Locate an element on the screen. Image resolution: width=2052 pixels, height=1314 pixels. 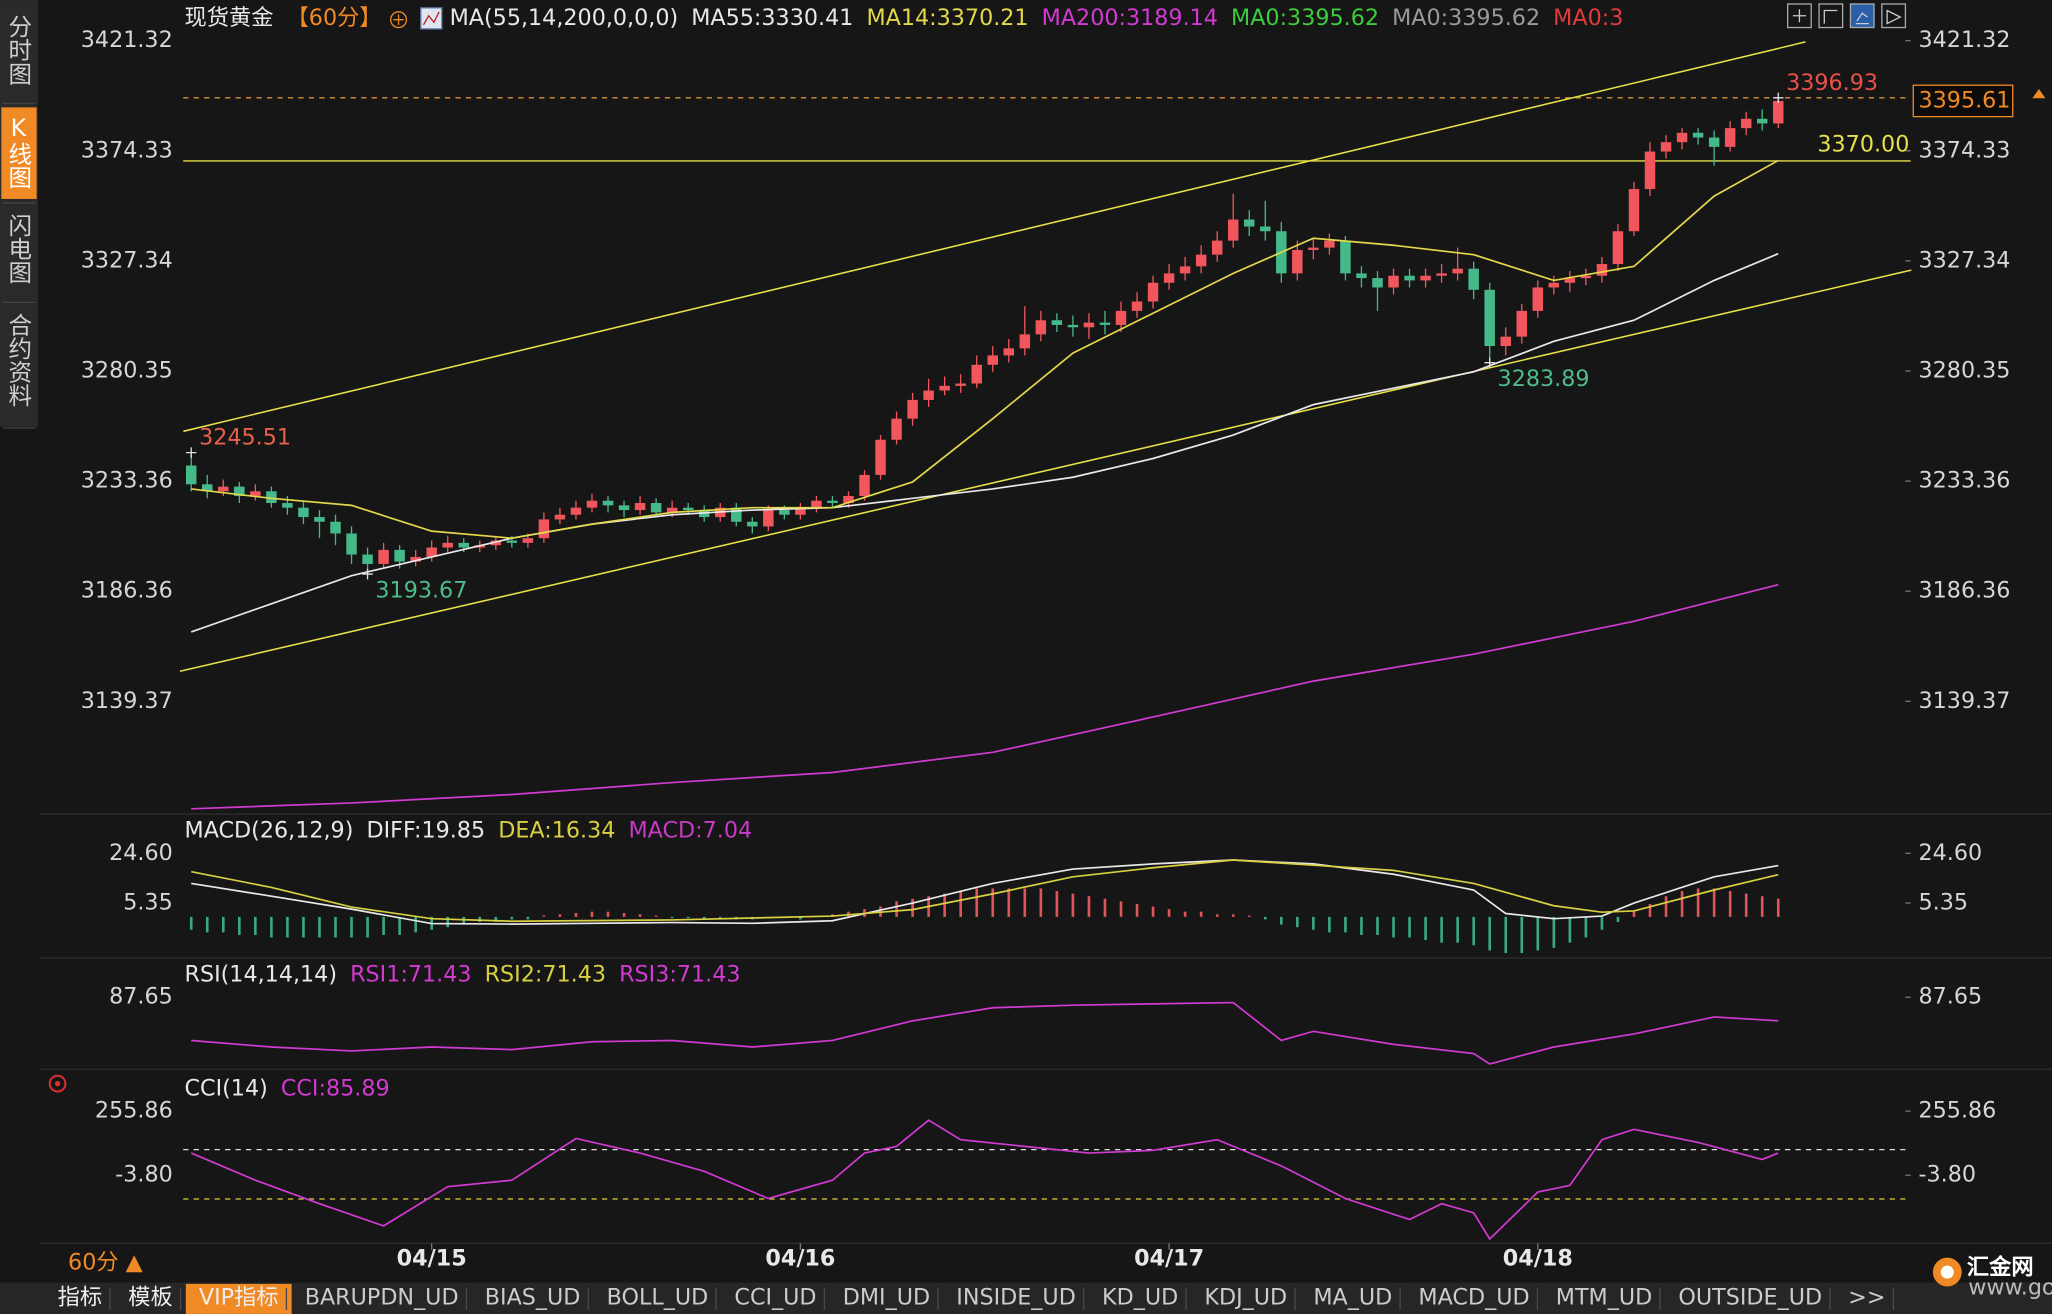
sidebar-tab-label: K线图 is located at coordinates (18, 151).